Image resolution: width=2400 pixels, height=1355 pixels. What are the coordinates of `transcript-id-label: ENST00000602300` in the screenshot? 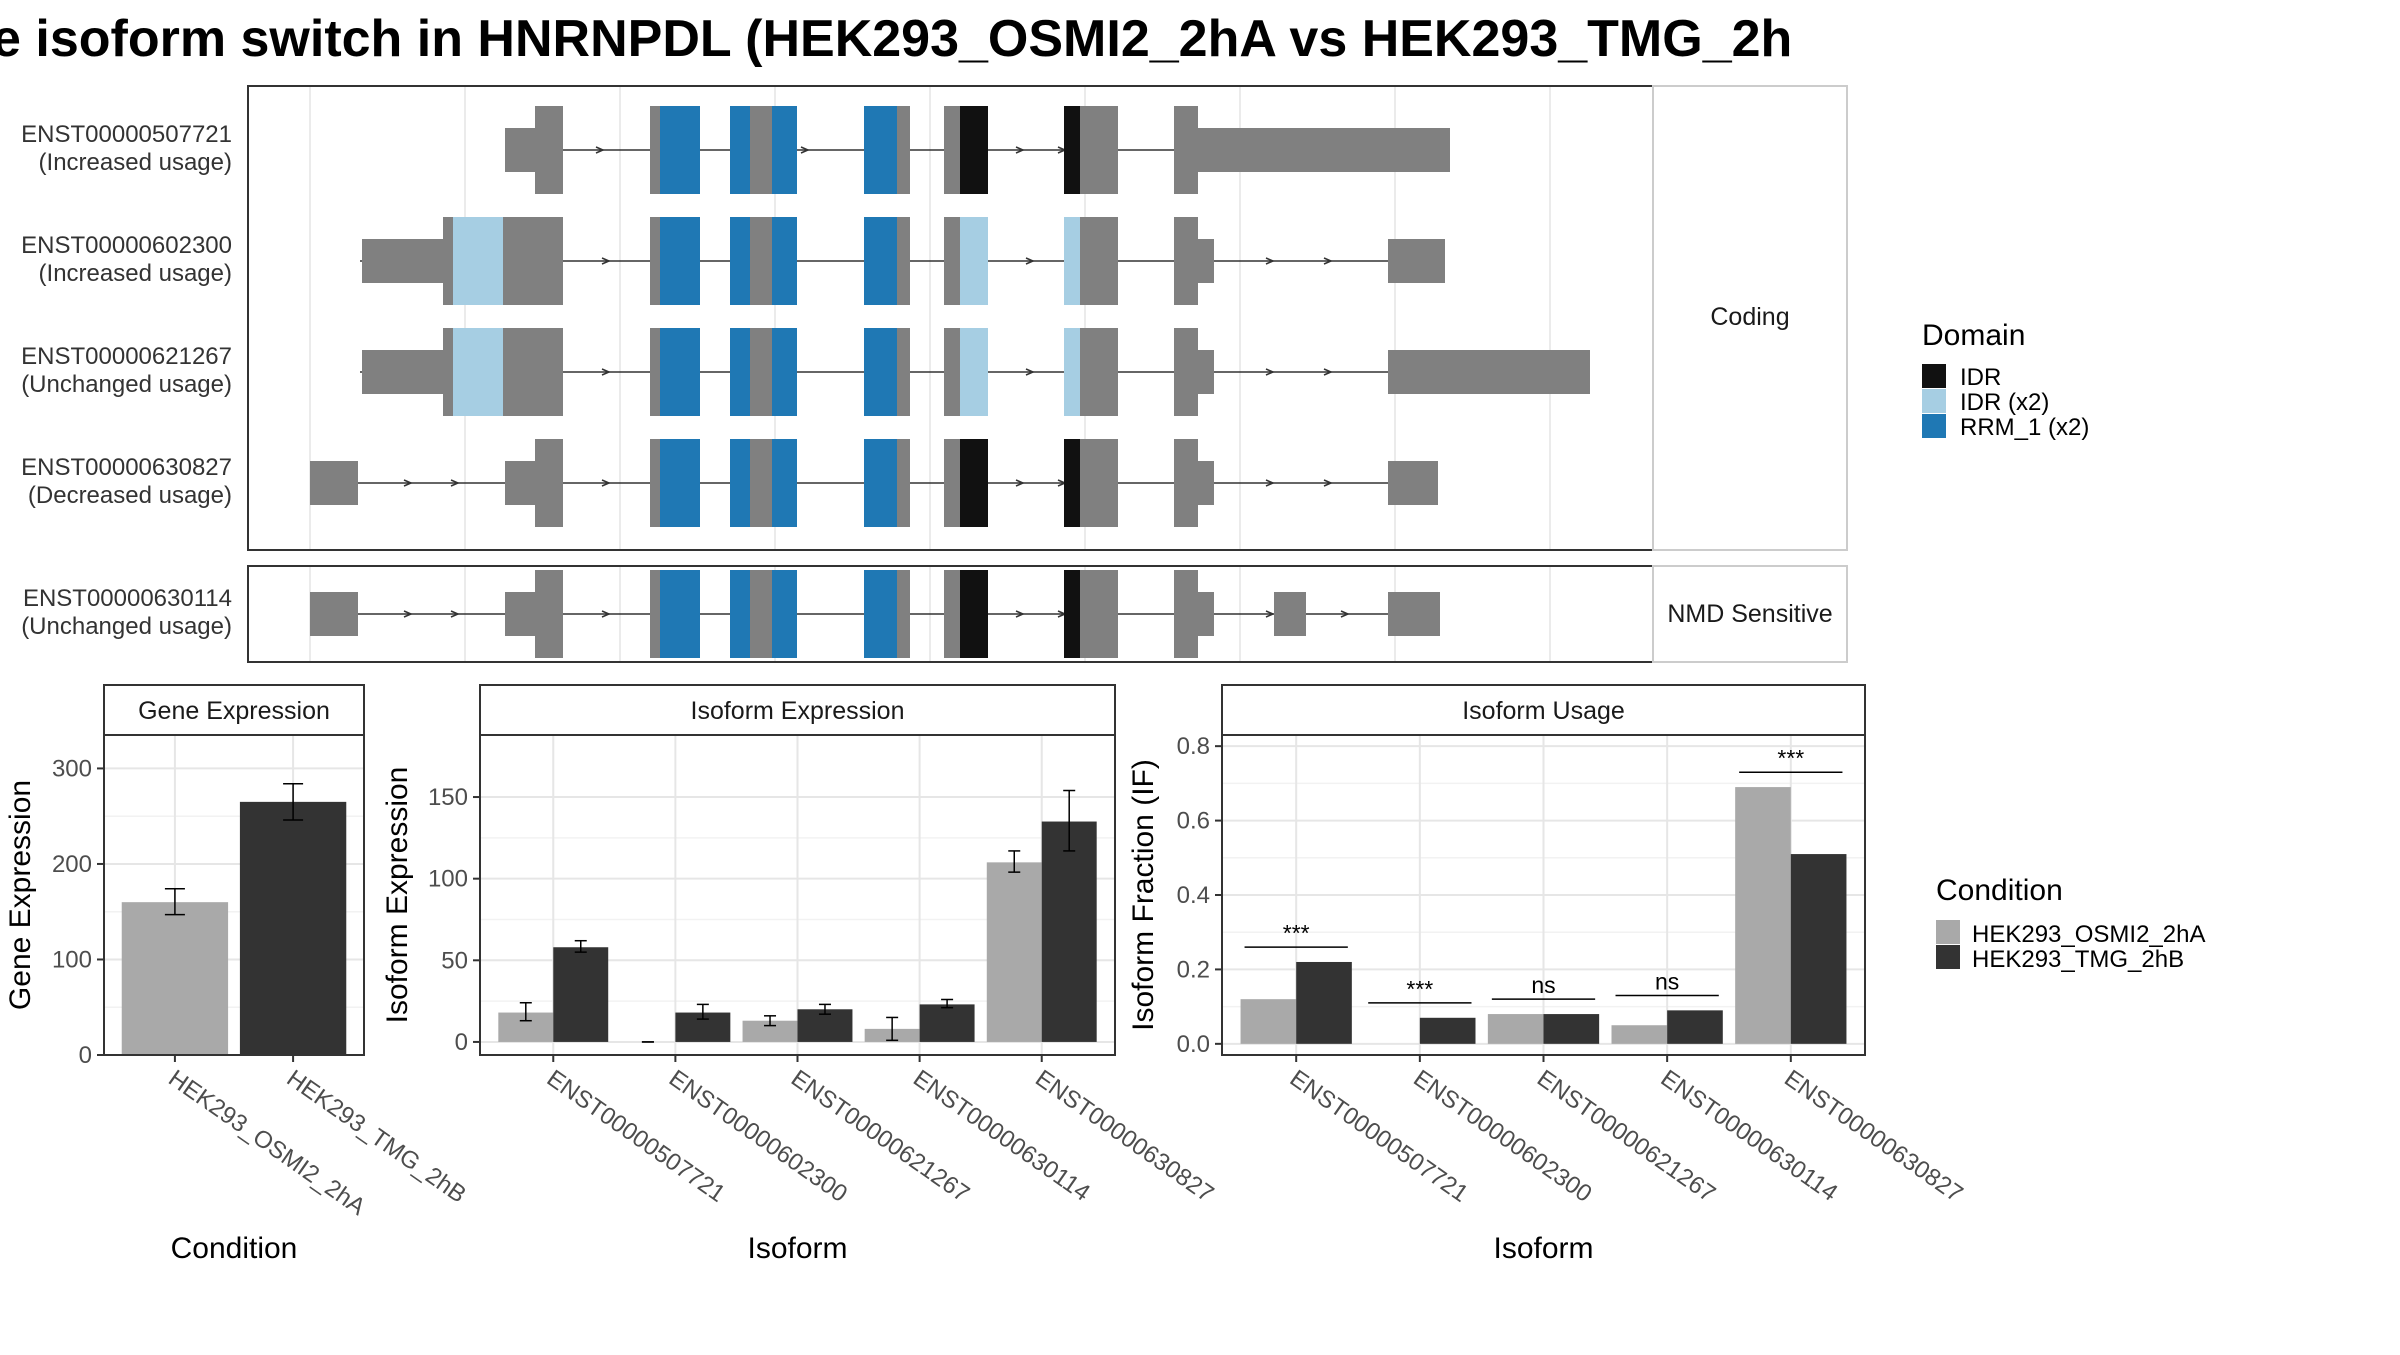 It's located at (126, 245).